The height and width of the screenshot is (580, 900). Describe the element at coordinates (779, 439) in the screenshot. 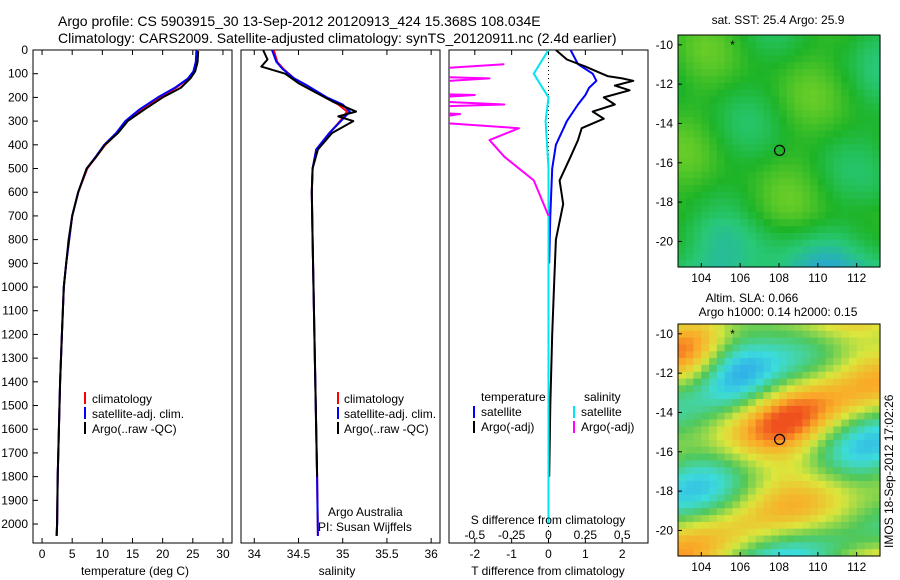

I see `argo-position-marker` at that location.